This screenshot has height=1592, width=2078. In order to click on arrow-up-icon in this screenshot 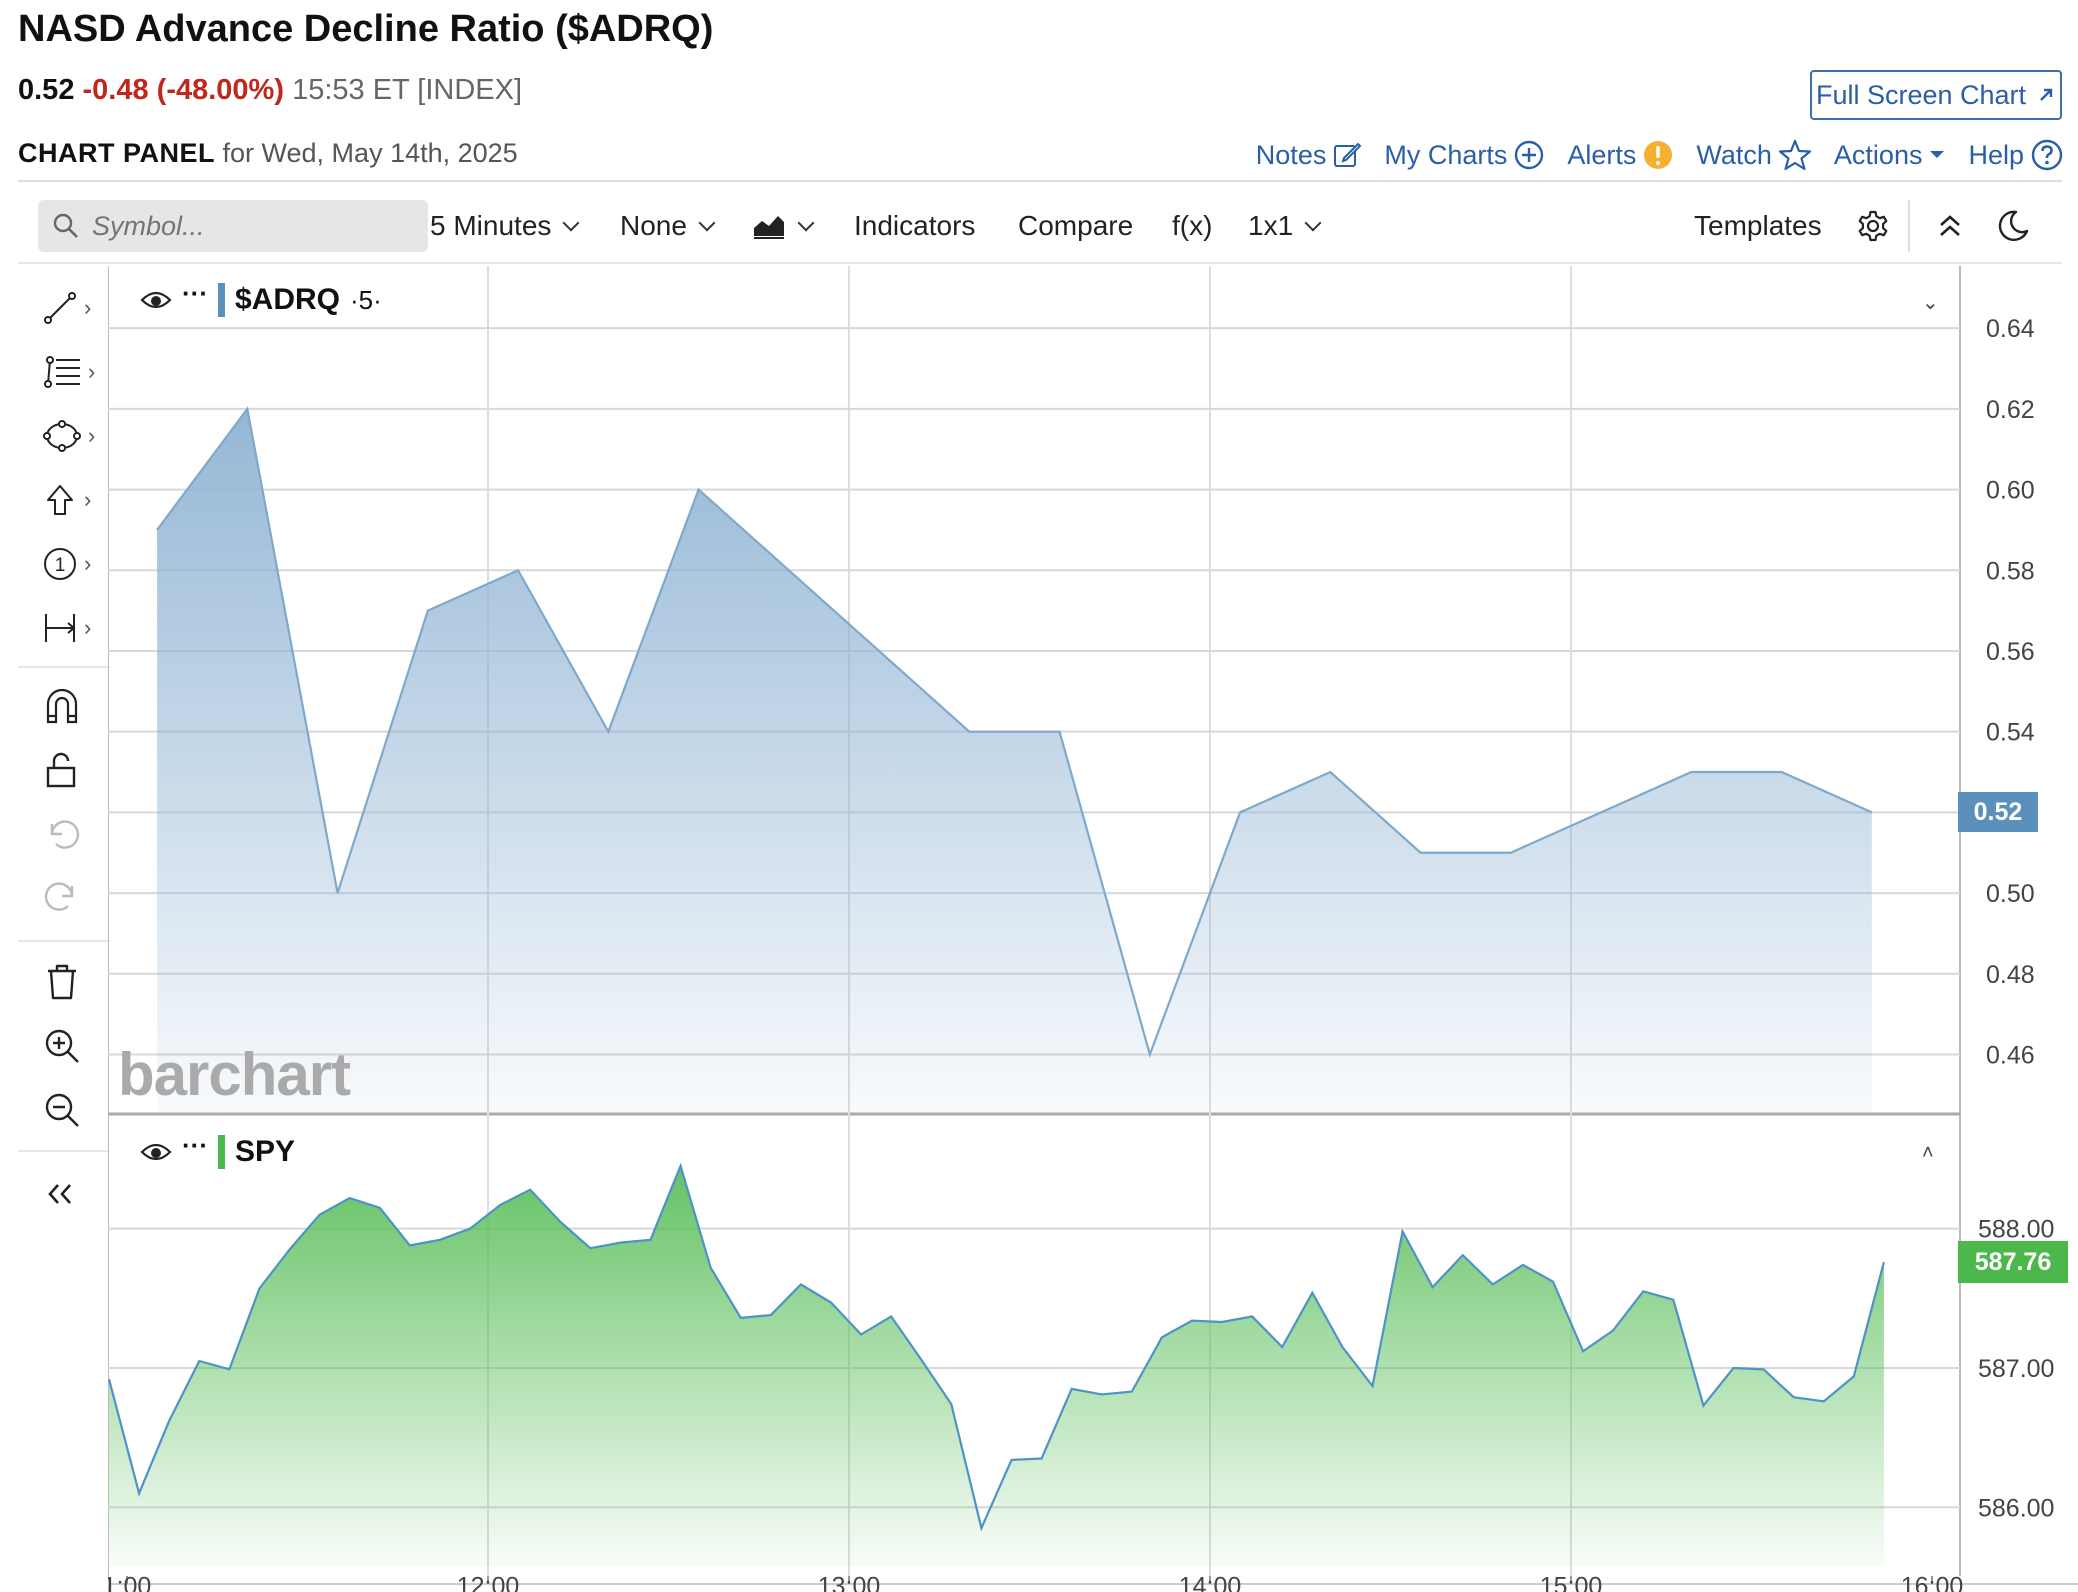, I will do `click(60, 500)`.